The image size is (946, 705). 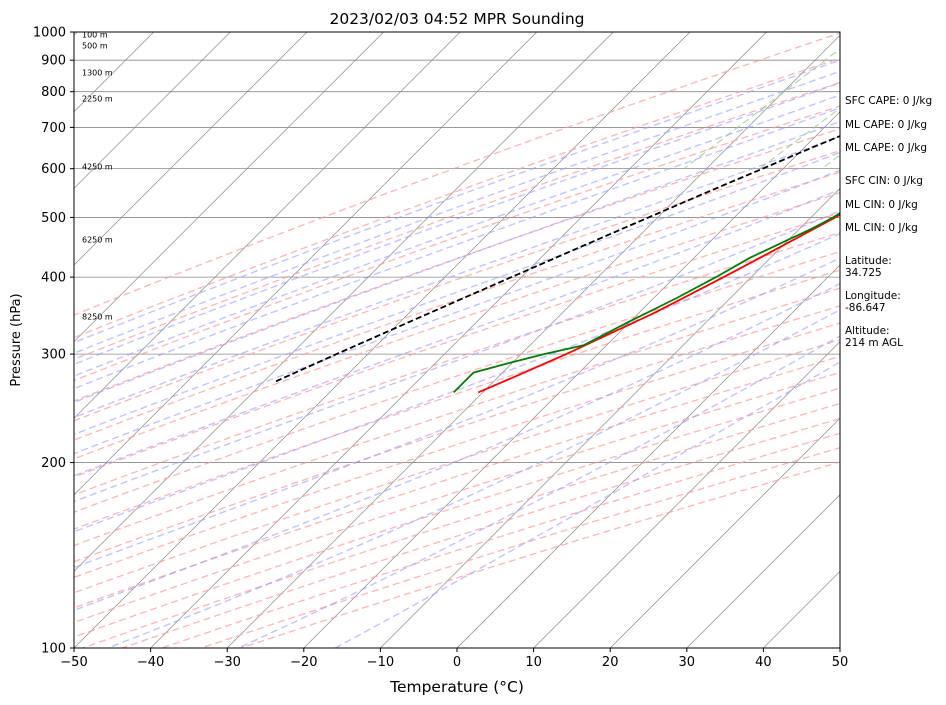 What do you see at coordinates (881, 205) in the screenshot?
I see `ml-cin-text: ML CIN: 0 J/kg` at bounding box center [881, 205].